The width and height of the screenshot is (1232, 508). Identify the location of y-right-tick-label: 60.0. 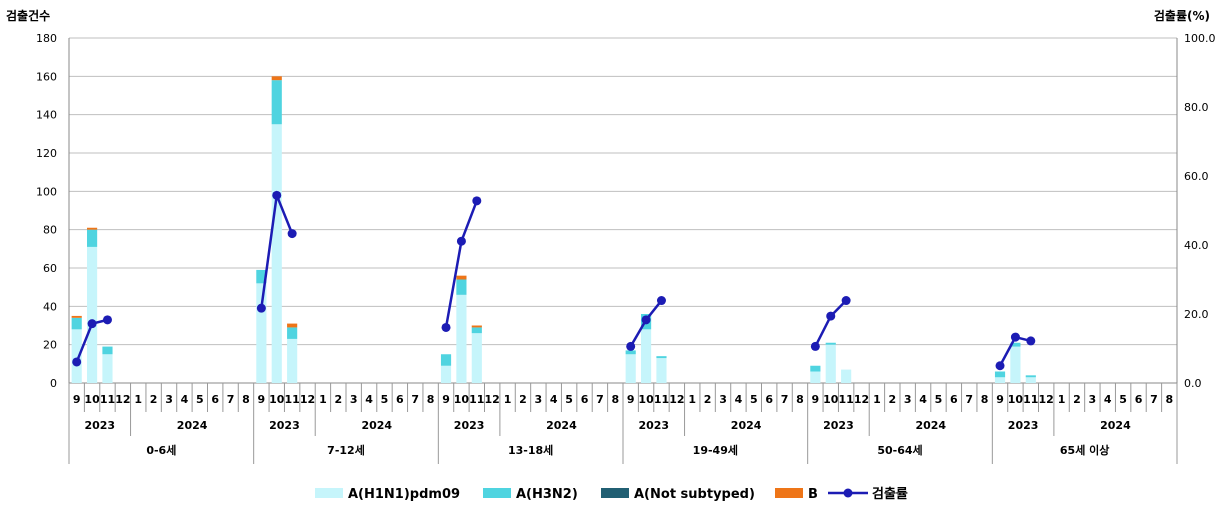
(1196, 176).